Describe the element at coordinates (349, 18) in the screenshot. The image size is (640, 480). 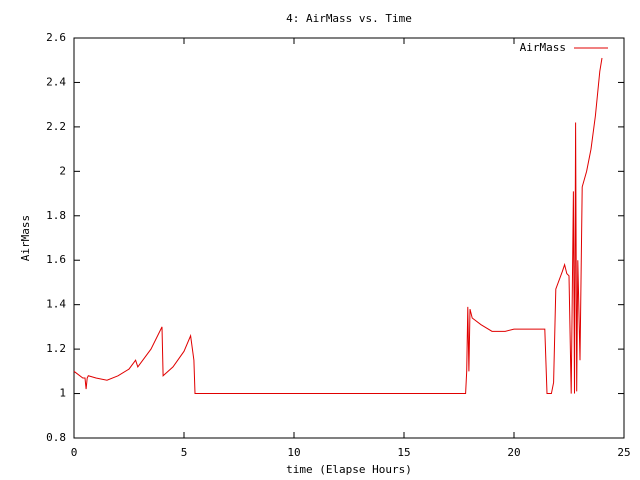
I see `chart-title: 4: AirMass vs. Time` at that location.